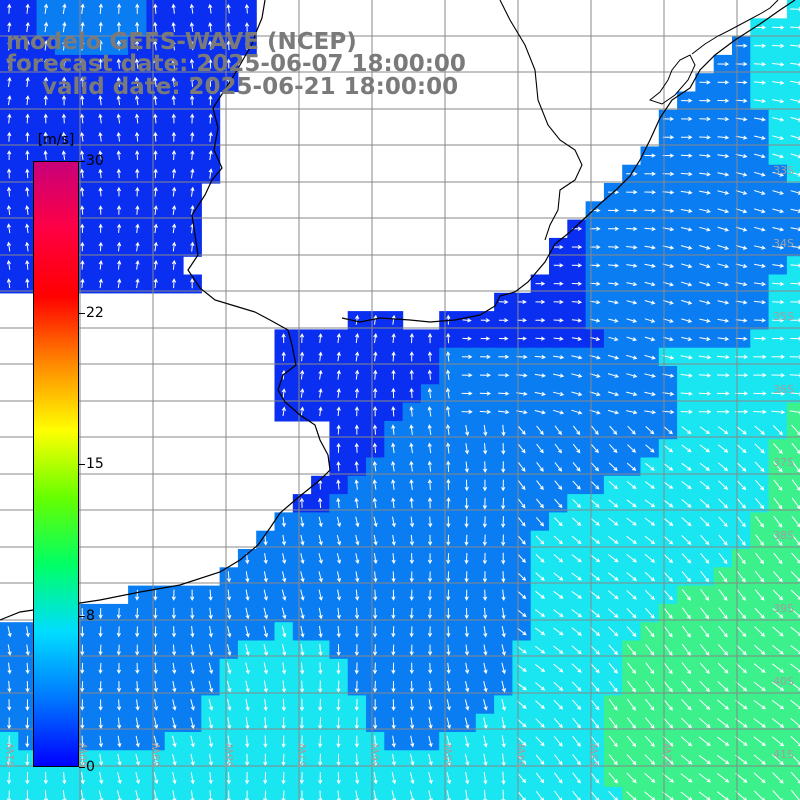 The height and width of the screenshot is (800, 800). Describe the element at coordinates (95, 464) in the screenshot. I see `colorbar-tick-label: 15` at that location.